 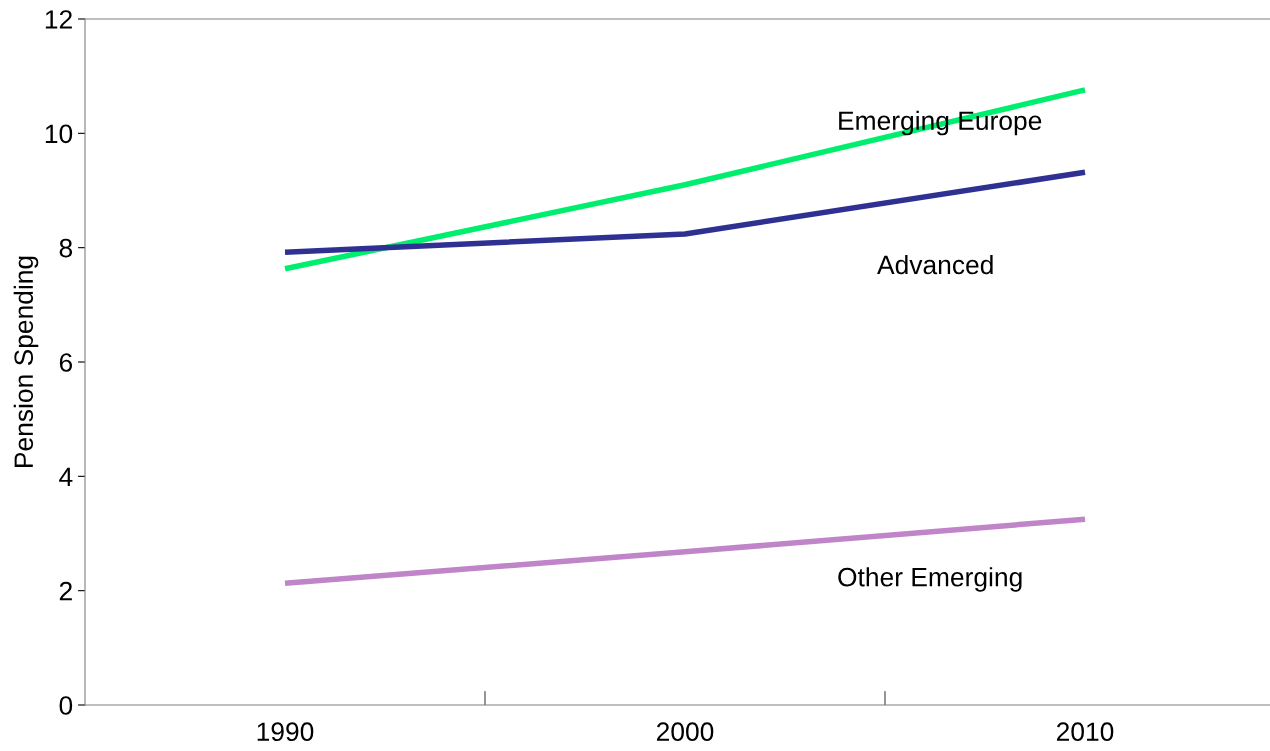 I want to click on y-tick-label: 10, so click(x=59, y=134).